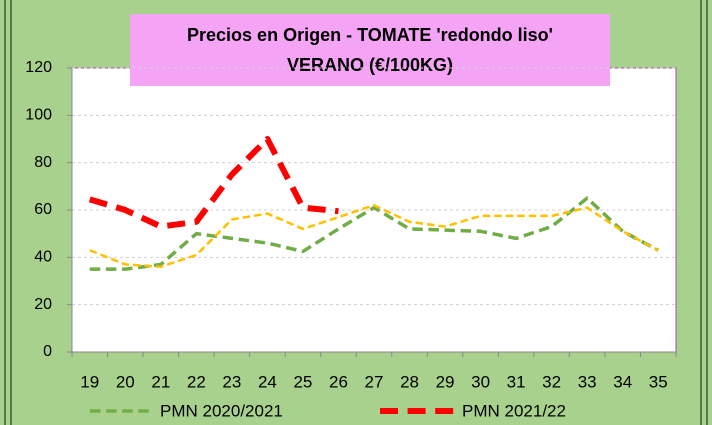 This screenshot has width=712, height=425. Describe the element at coordinates (196, 381) in the screenshot. I see `x-tick-label: 22` at that location.